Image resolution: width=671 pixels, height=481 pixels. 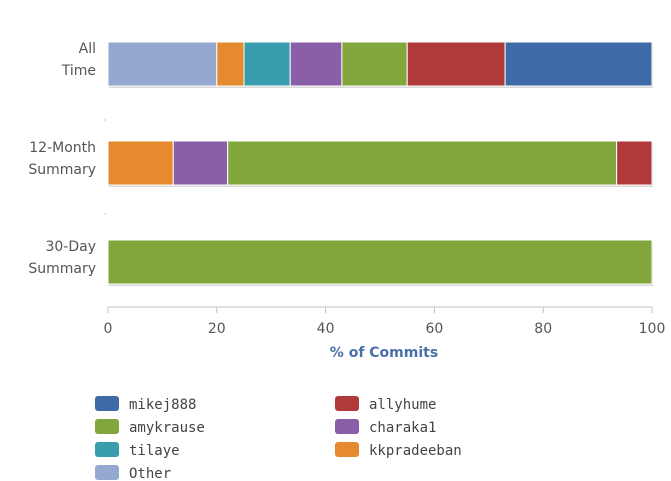 I want to click on bar-segment-amykrause-all-time, so click(x=374, y=64).